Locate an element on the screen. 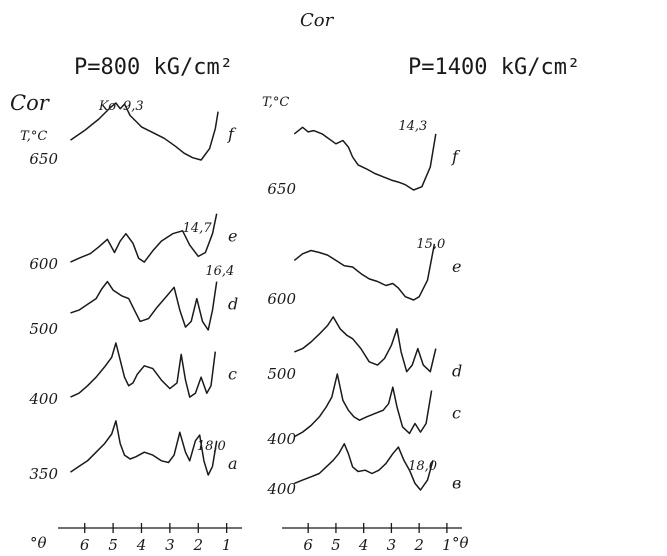  series-a-trace is located at coordinates (144, 448).